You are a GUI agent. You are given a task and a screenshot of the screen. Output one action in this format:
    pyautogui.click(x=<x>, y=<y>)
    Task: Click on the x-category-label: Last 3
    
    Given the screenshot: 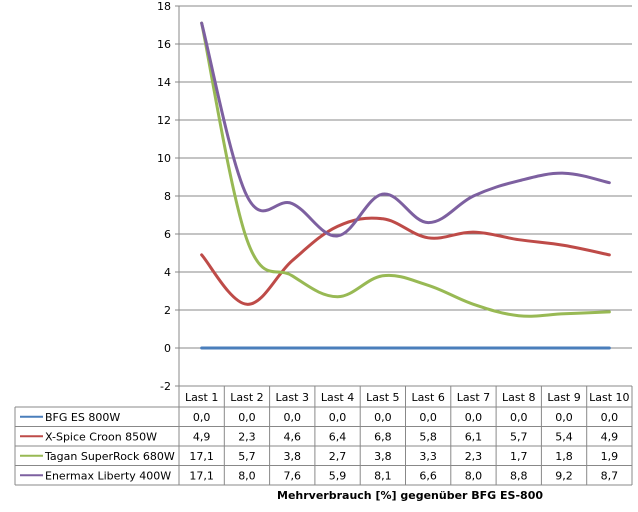 What is the action you would take?
    pyautogui.click(x=292, y=397)
    